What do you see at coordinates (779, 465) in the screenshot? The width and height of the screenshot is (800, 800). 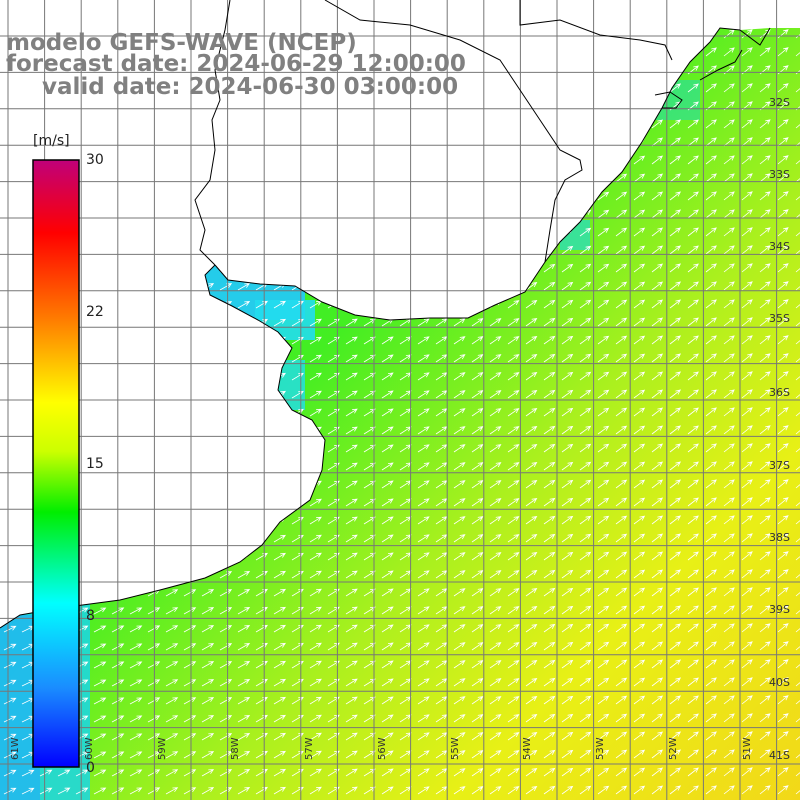 I see `lat-label: 37S` at bounding box center [779, 465].